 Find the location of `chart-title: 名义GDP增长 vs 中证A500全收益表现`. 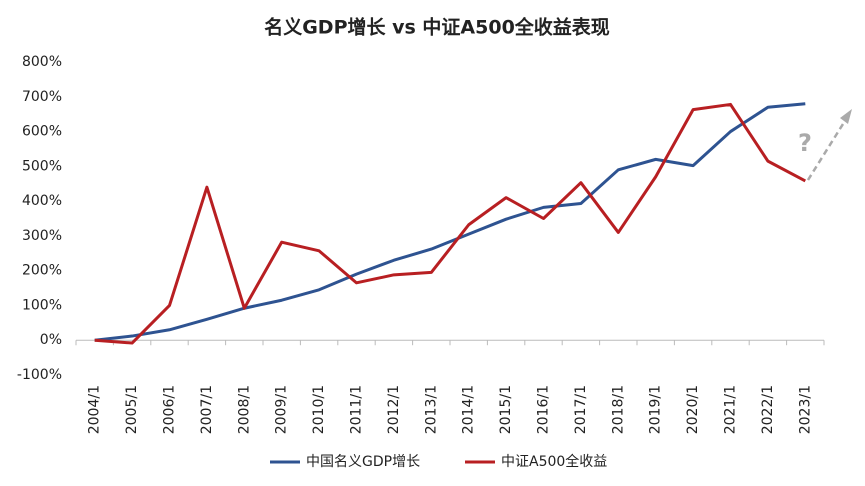

chart-title: 名义GDP增长 vs 中证A500全收益表现 is located at coordinates (437, 27).